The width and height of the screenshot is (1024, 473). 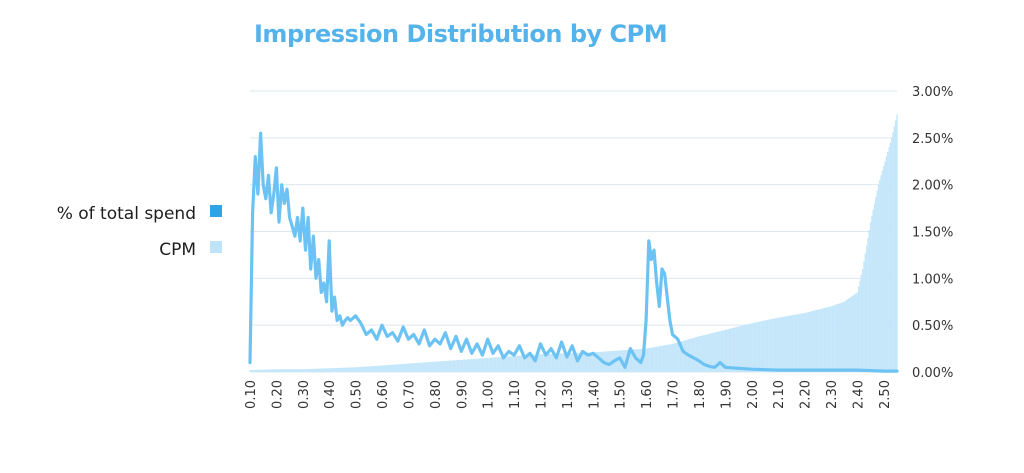 What do you see at coordinates (251, 394) in the screenshot?
I see `x-tick-label: 0.10` at bounding box center [251, 394].